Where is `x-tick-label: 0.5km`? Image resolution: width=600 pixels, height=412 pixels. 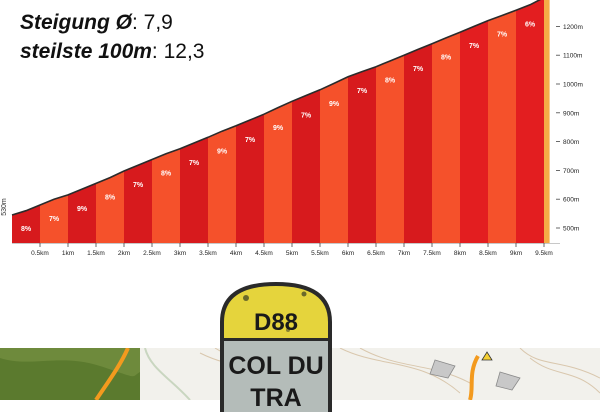 x-tick-label: 0.5km is located at coordinates (40, 253).